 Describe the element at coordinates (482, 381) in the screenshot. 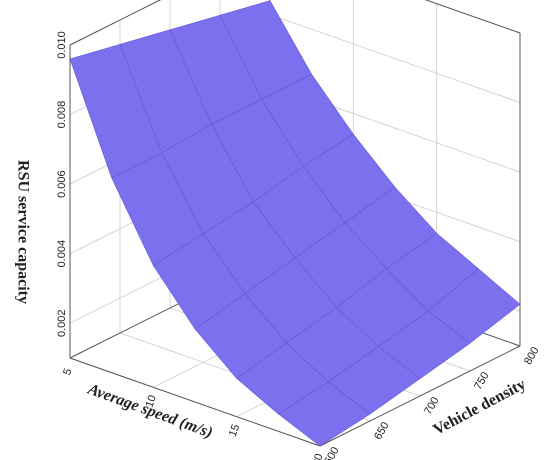

I see `y-tick-label: 750` at that location.